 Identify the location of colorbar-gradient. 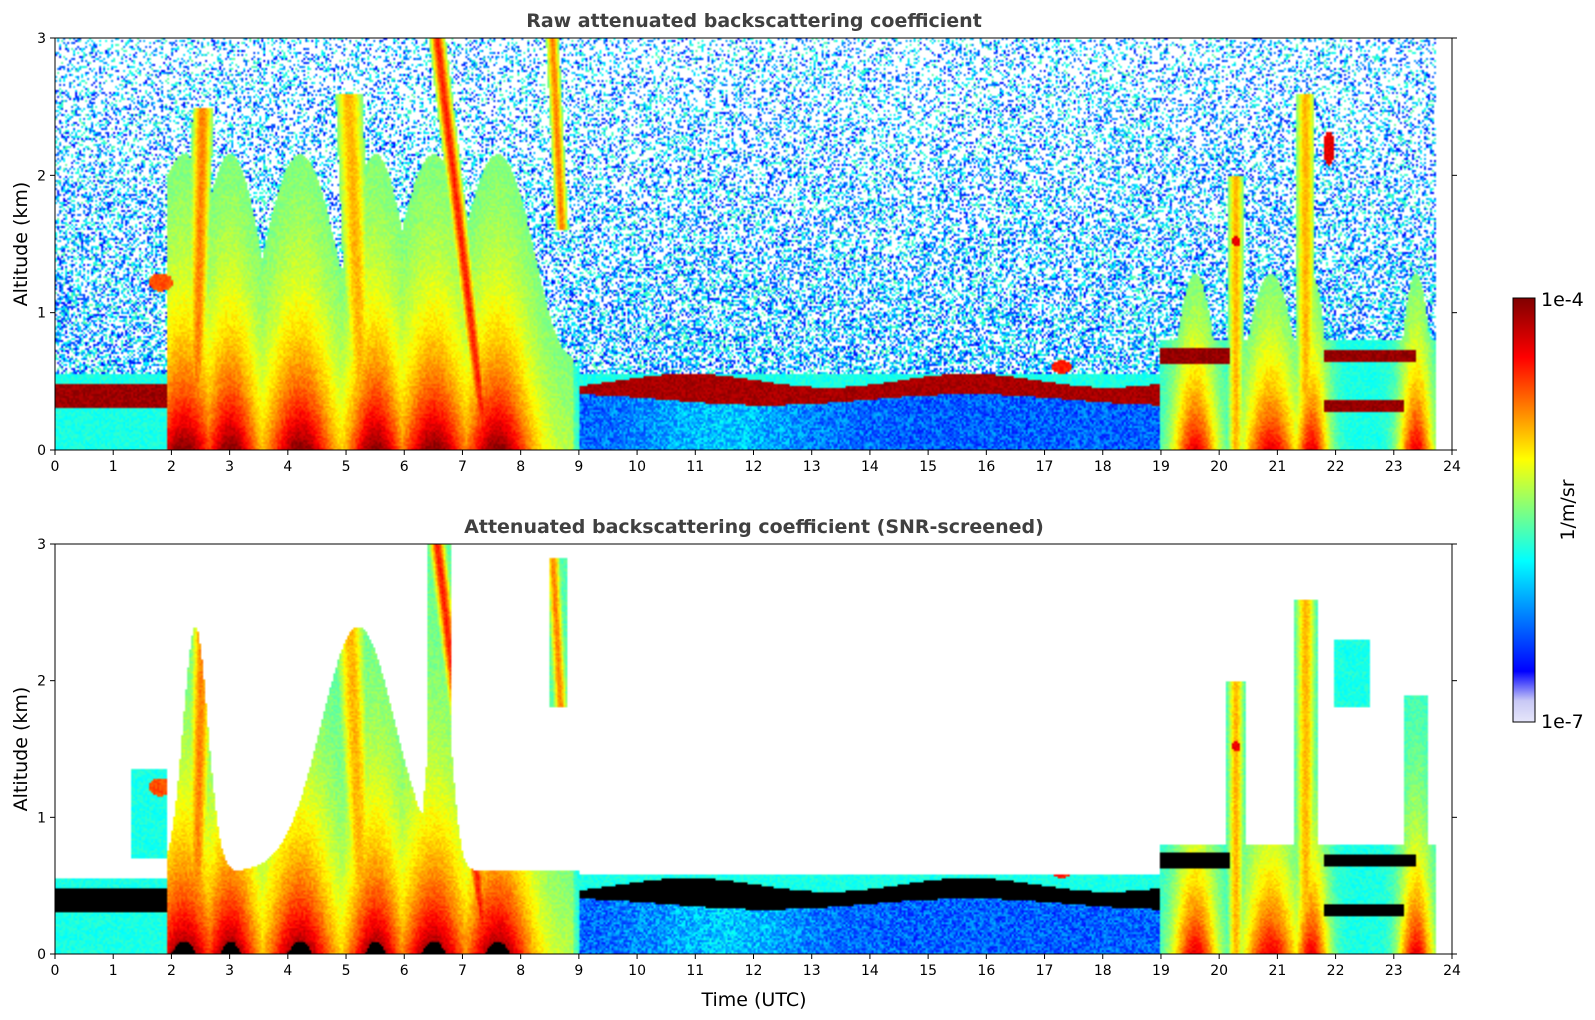
(1524, 510).